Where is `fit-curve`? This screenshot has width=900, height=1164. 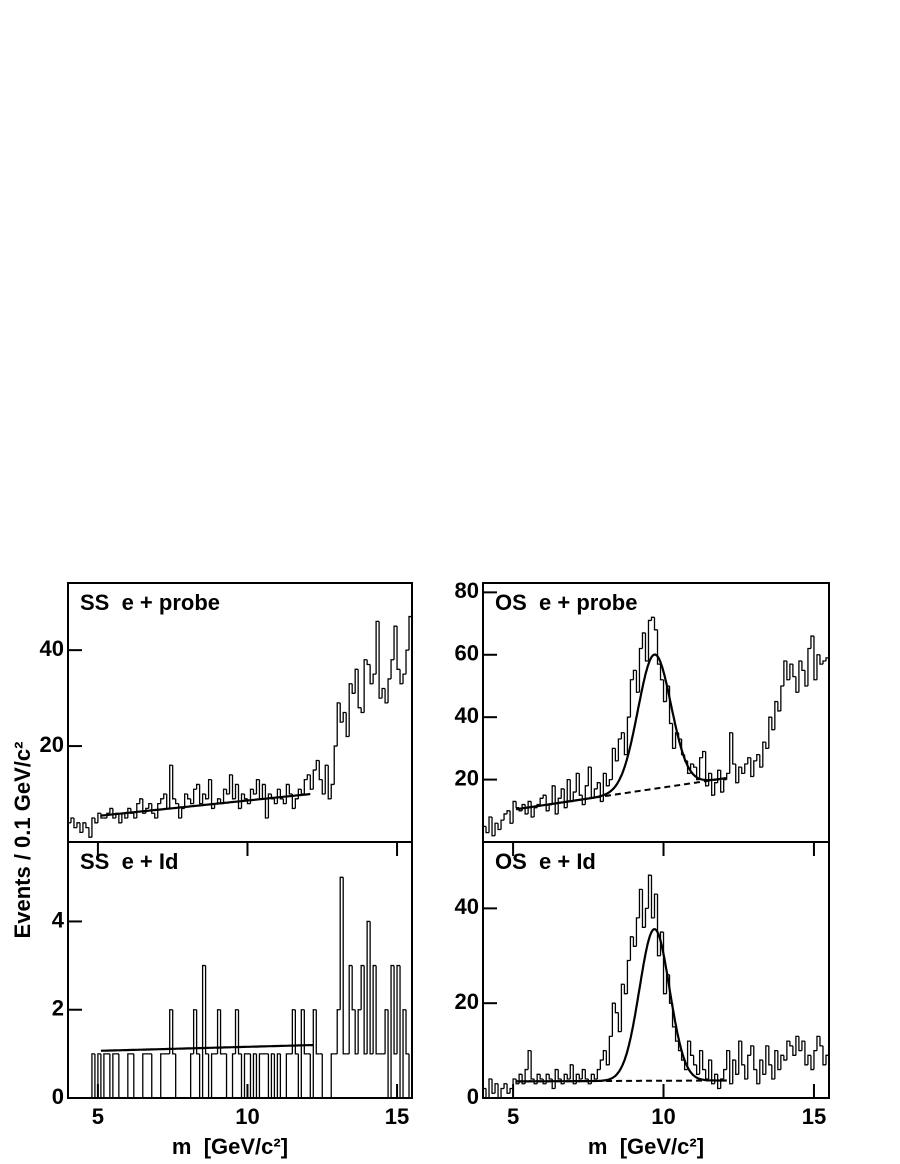 fit-curve is located at coordinates (621, 1005).